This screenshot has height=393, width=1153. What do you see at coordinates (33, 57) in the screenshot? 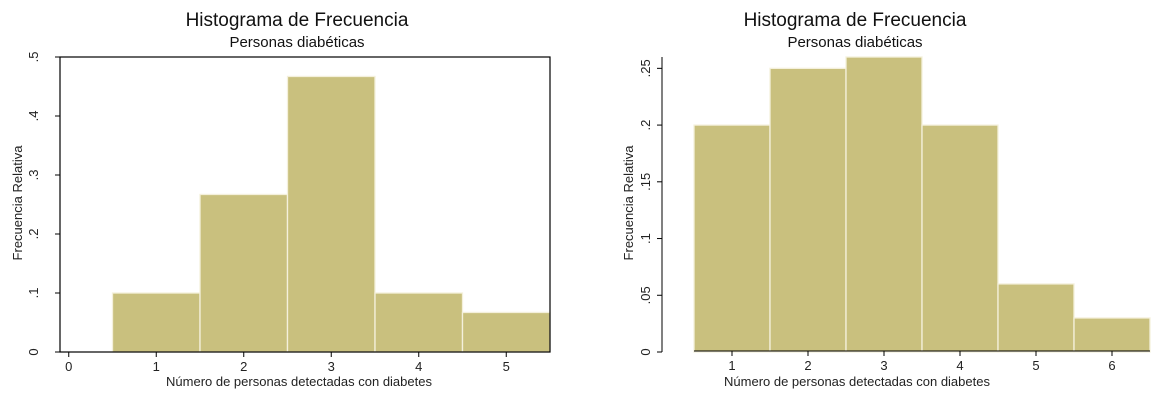
I see `y-tick-label: .5` at bounding box center [33, 57].